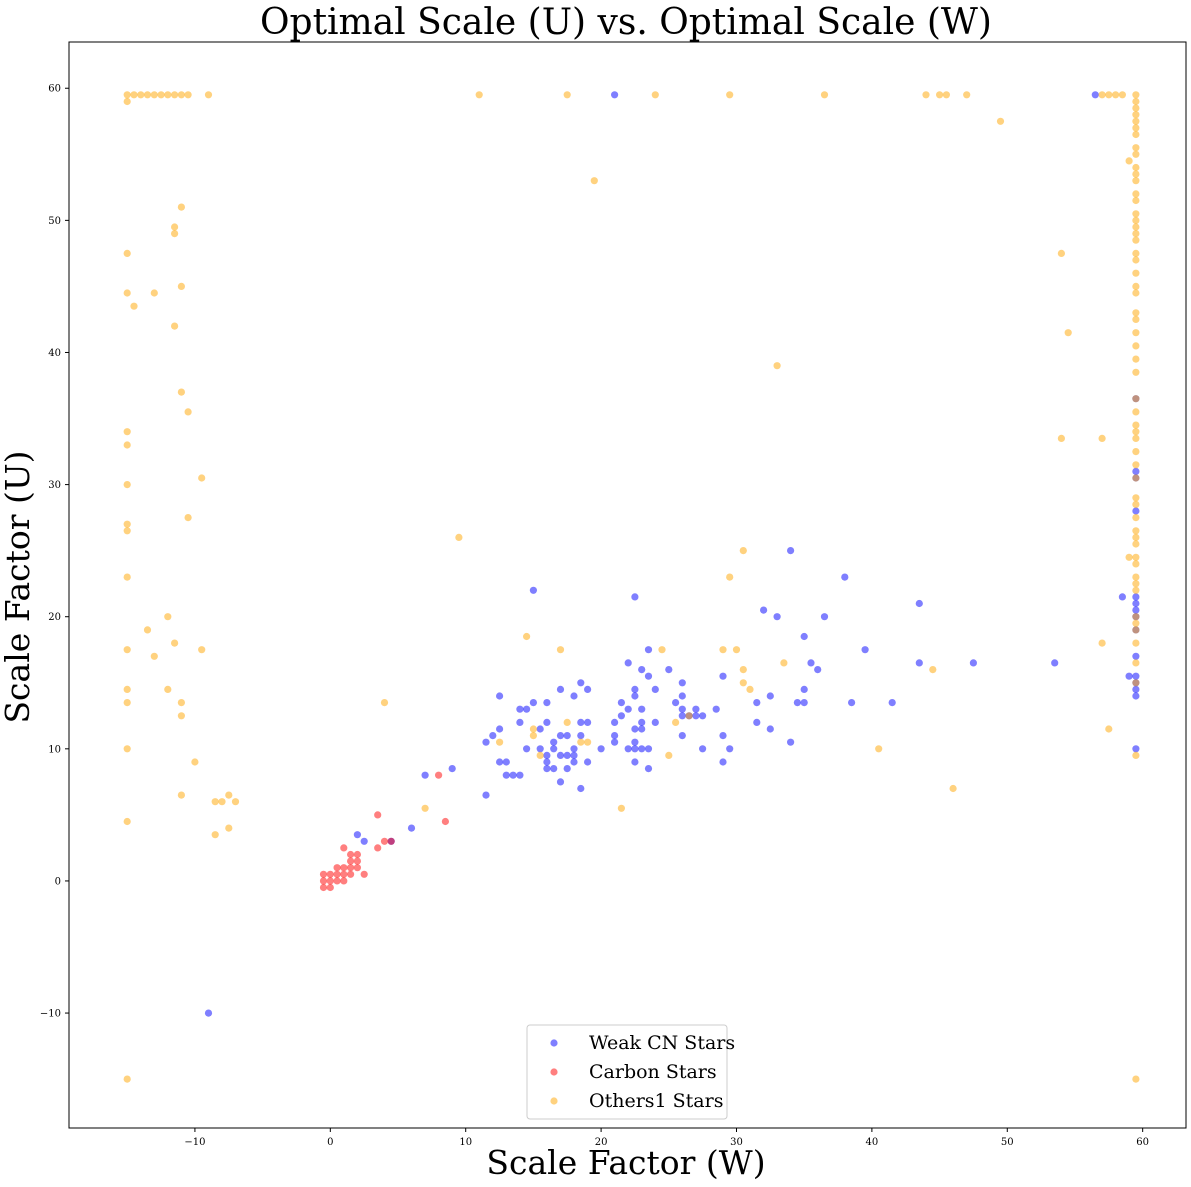  What do you see at coordinates (54, 552) in the screenshot?
I see `y-axis-ticks: −10 0 10 20 30 40 50 60` at bounding box center [54, 552].